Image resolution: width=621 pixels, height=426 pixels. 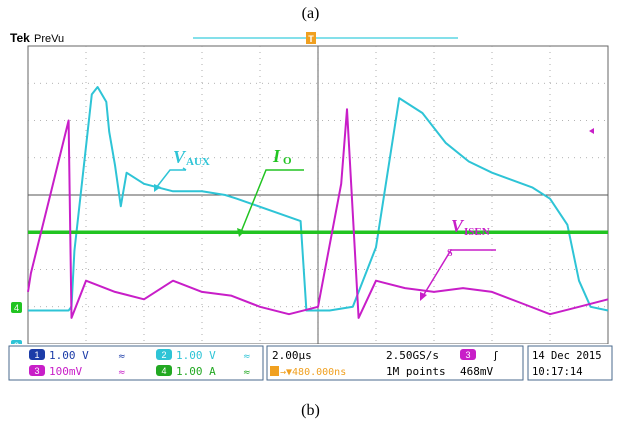 I want to click on vaux-annotation: V AUX, so click(x=182, y=169).